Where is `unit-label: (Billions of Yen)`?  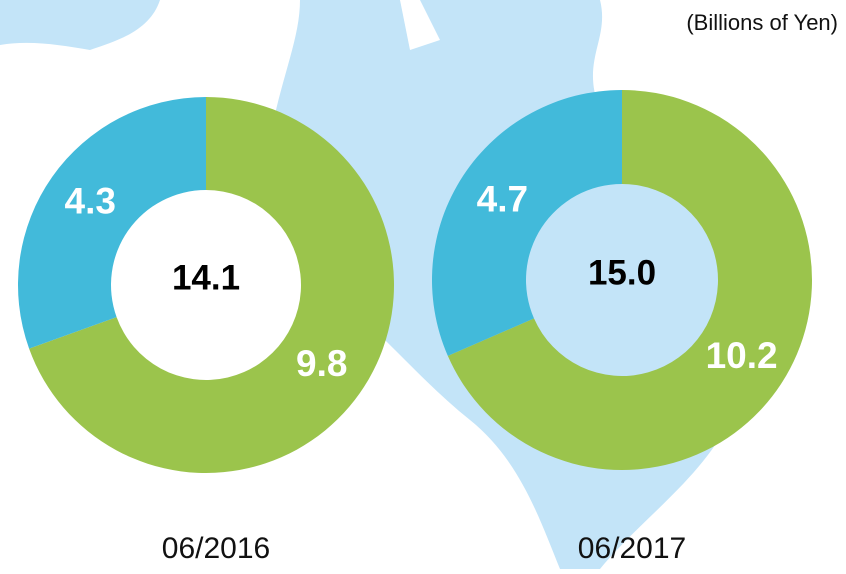
unit-label: (Billions of Yen) is located at coordinates (762, 22).